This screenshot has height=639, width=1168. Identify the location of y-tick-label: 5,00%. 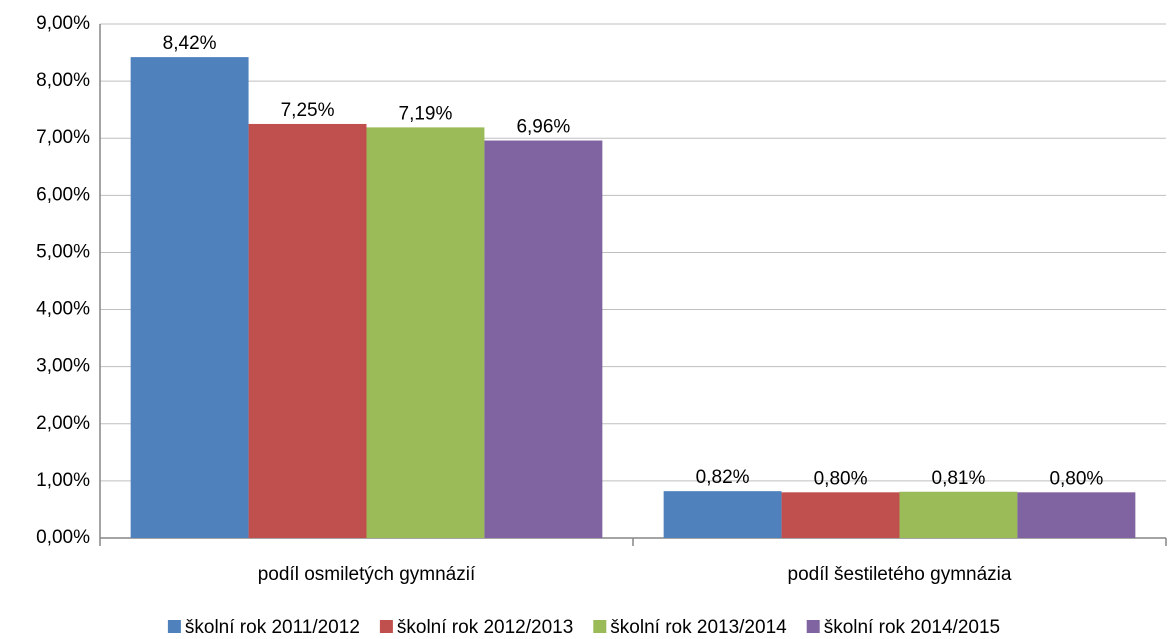
(63, 251).